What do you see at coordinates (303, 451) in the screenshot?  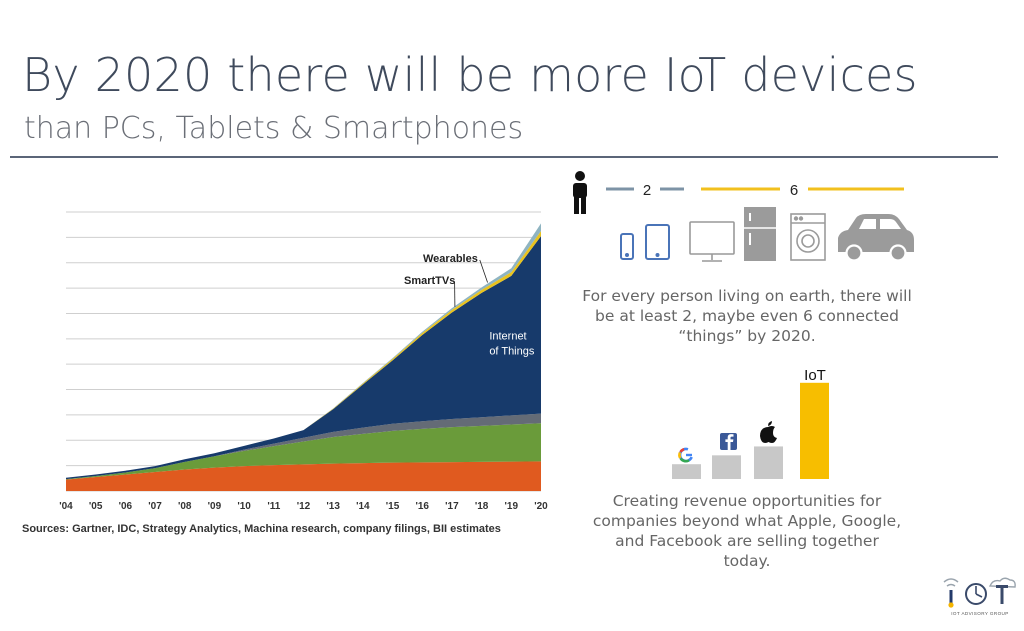 I see `area-smartphones` at bounding box center [303, 451].